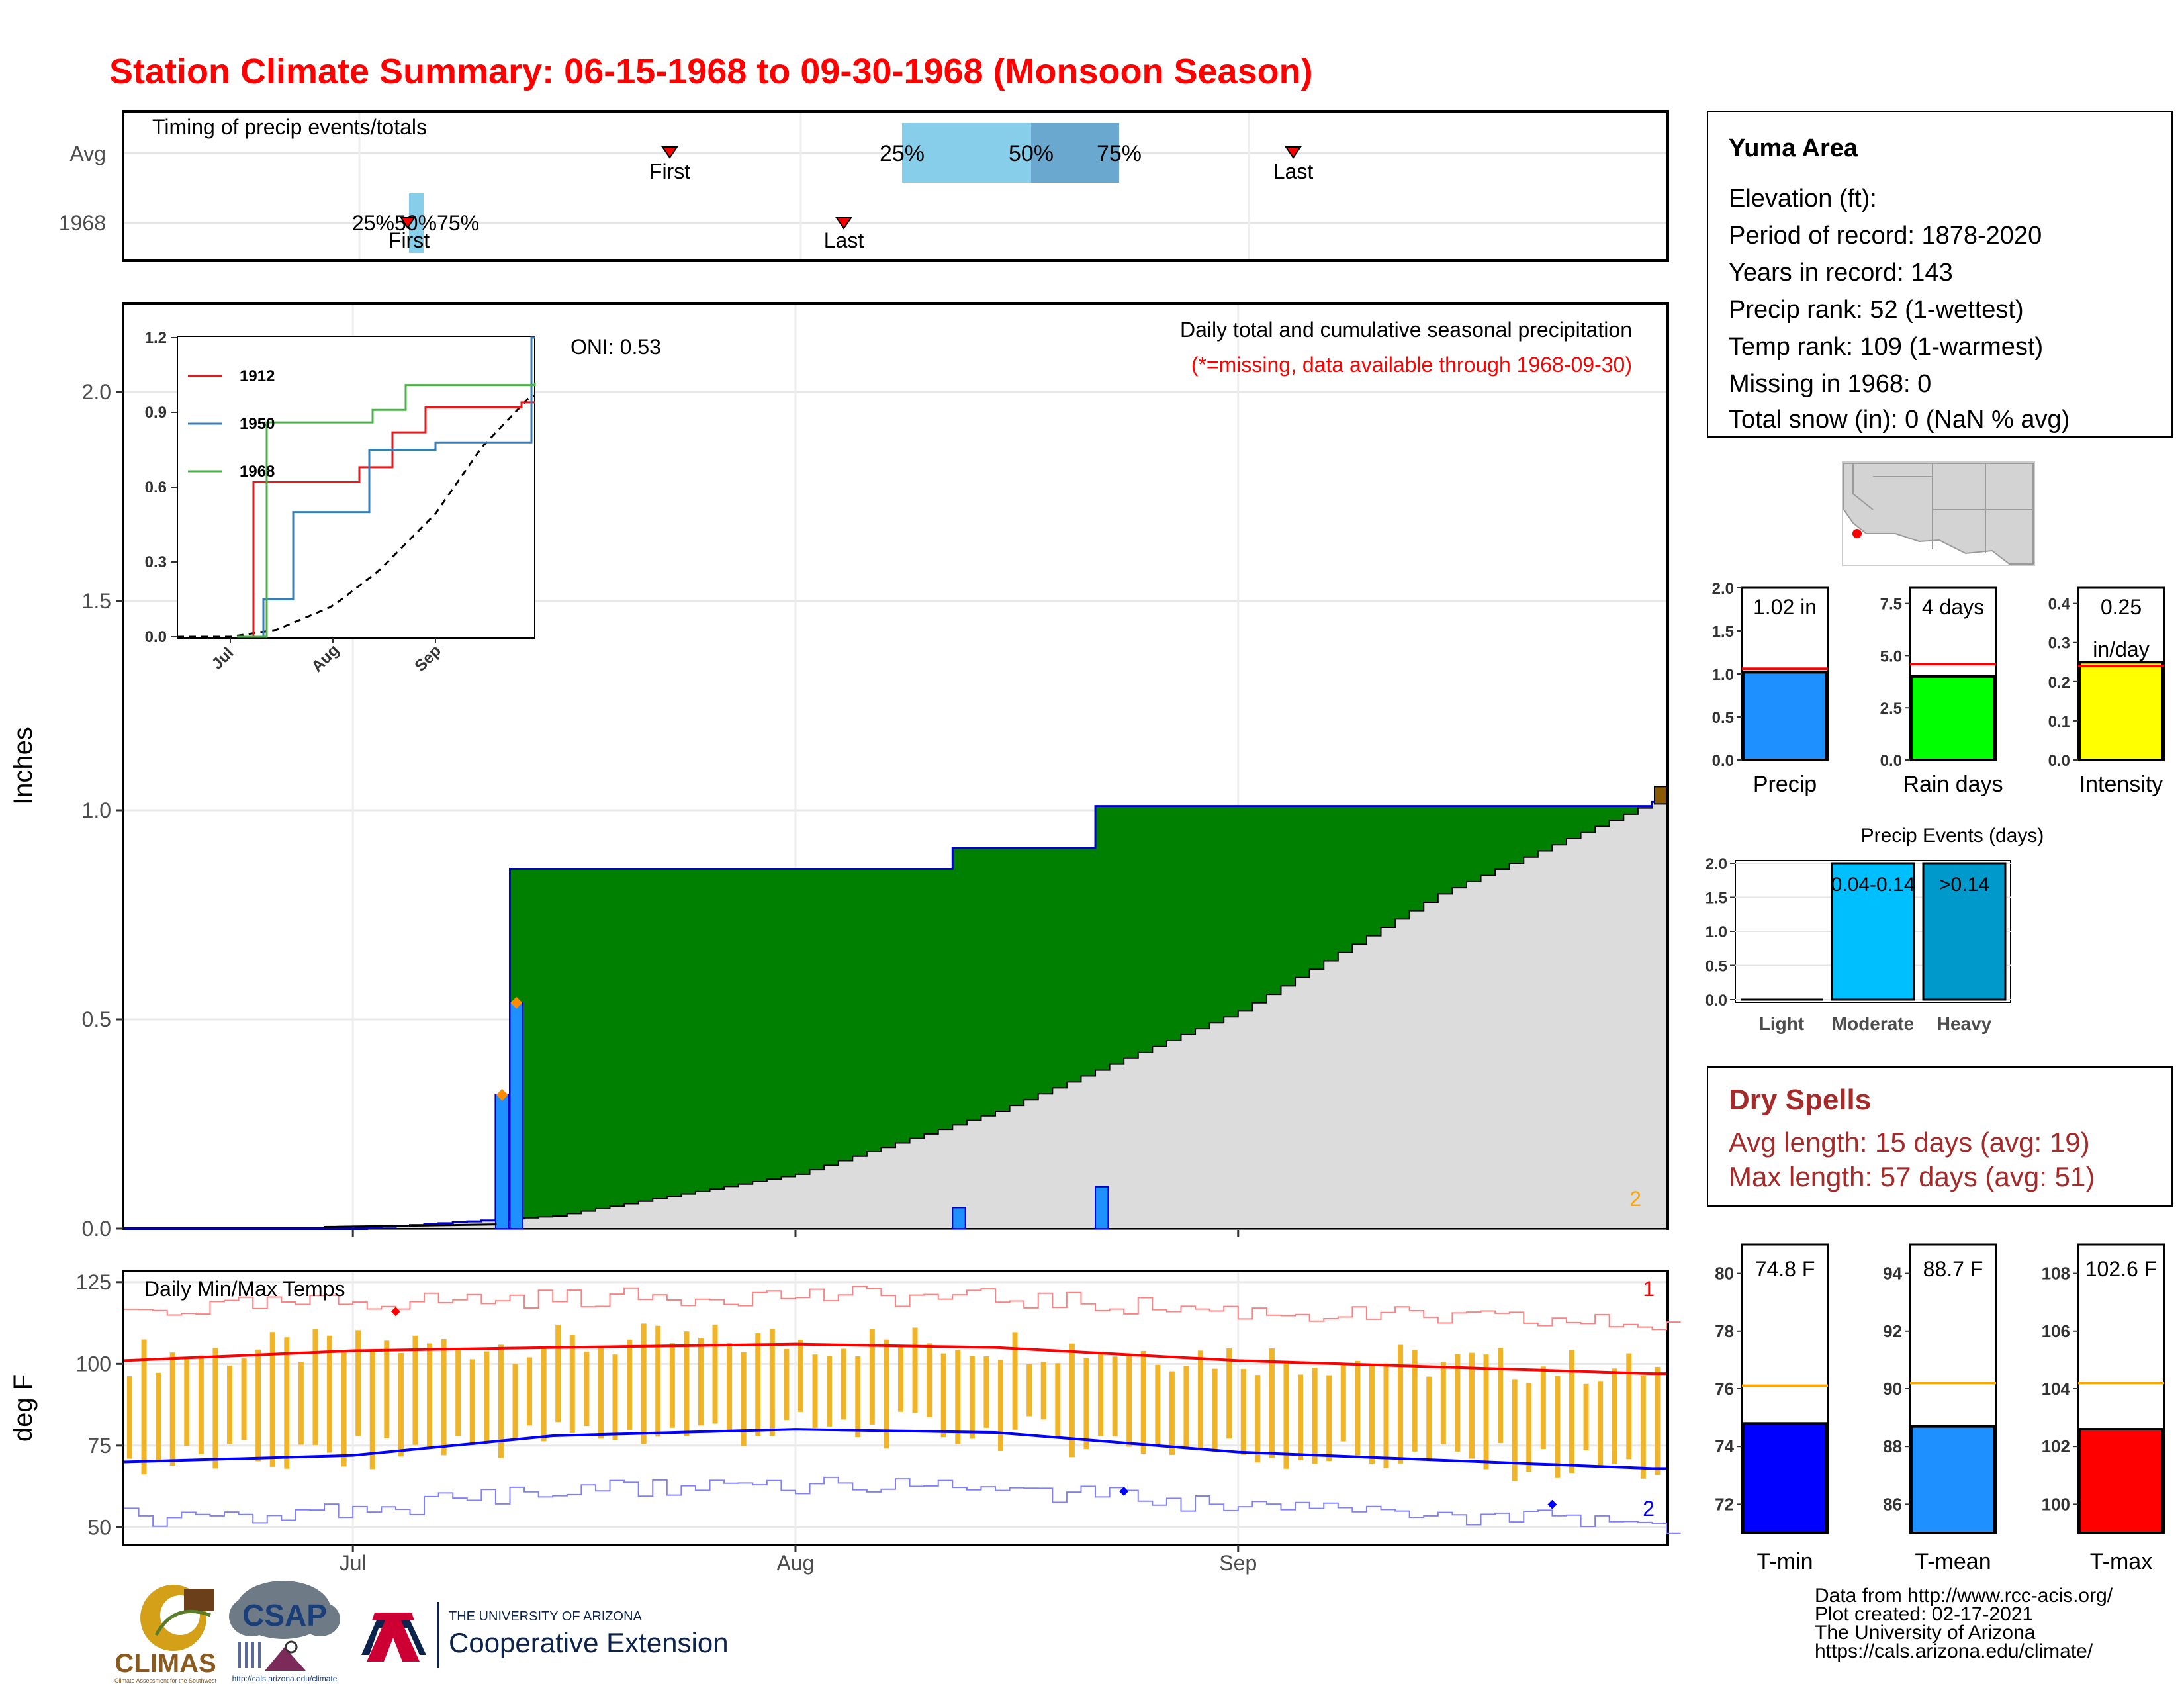  I want to click on temp-ylabel: deg F, so click(24, 1408).